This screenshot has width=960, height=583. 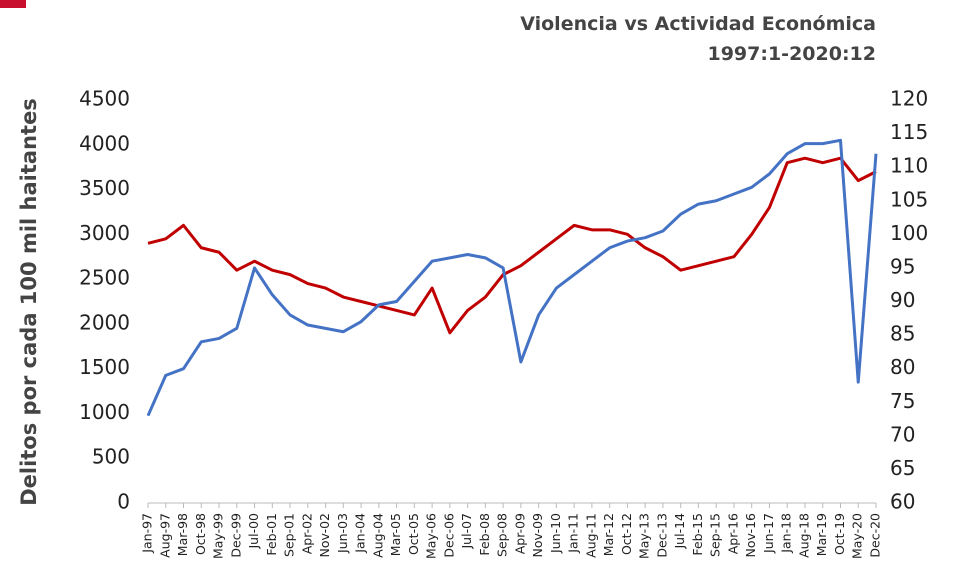 I want to click on x-tick-label: Aug-11, so click(x=590, y=535).